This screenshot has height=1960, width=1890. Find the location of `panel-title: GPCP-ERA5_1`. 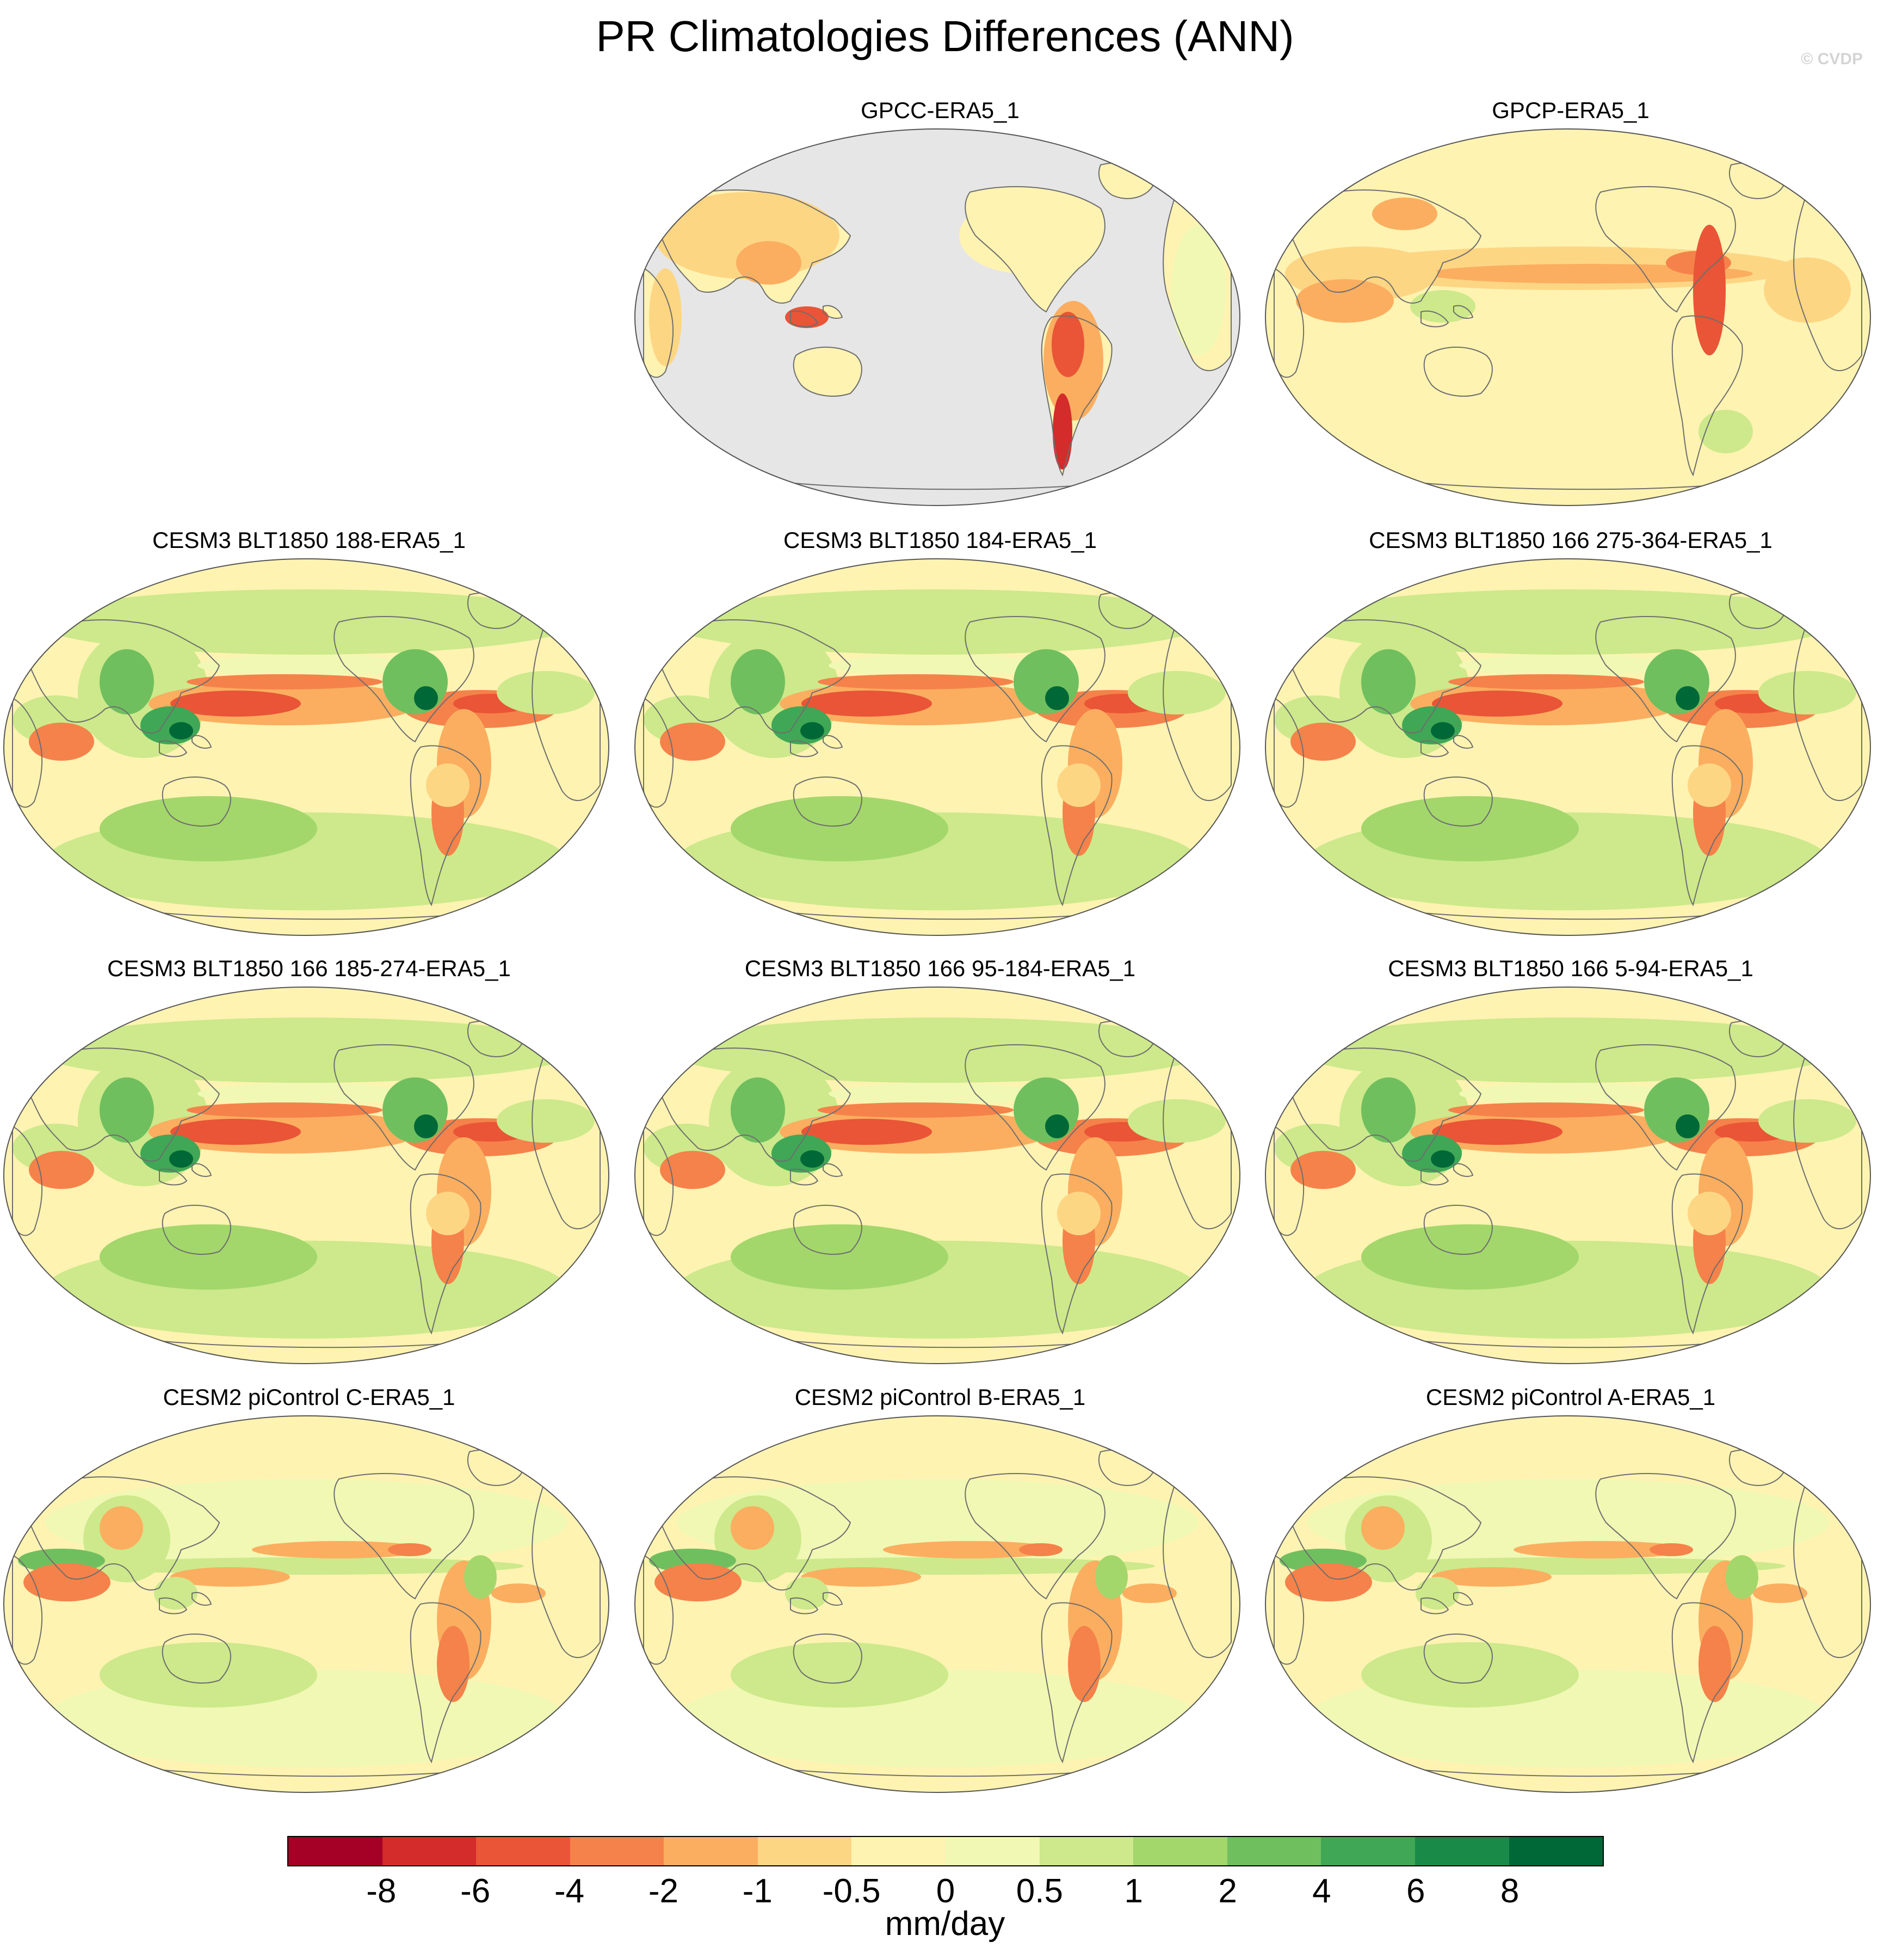

panel-title: GPCP-ERA5_1 is located at coordinates (1571, 110).